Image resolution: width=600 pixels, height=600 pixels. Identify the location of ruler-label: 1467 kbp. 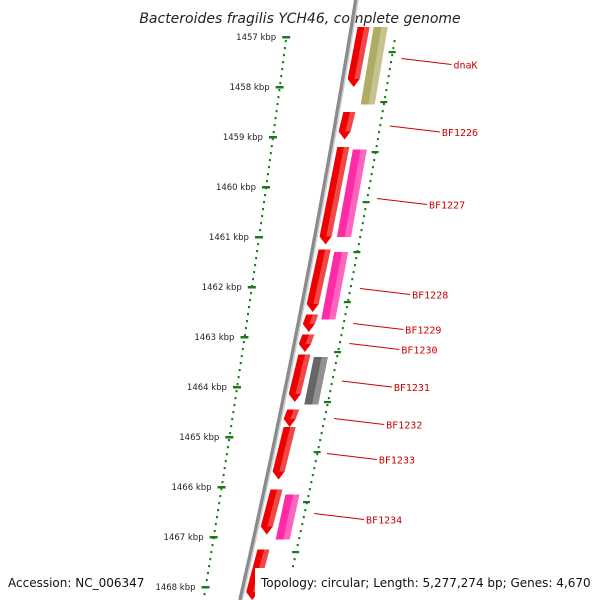
(184, 538).